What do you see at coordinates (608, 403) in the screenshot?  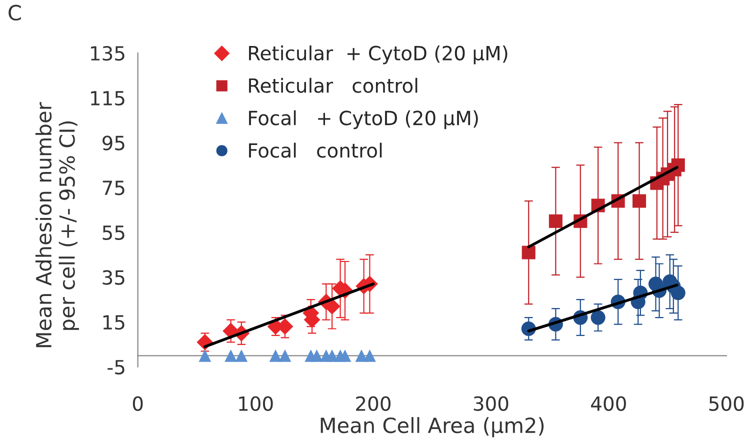 I see `x-tick-label: 400` at bounding box center [608, 403].